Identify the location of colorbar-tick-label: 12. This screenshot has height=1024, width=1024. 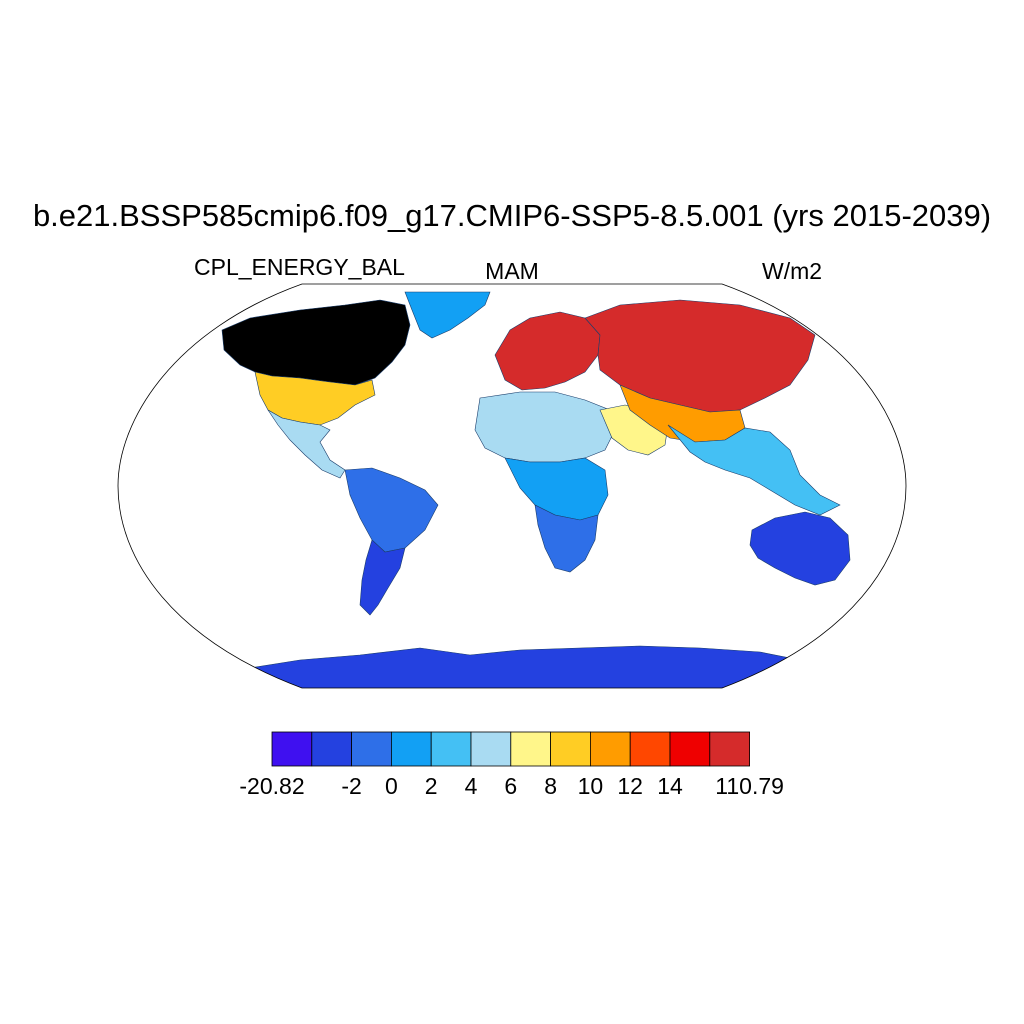
(630, 786).